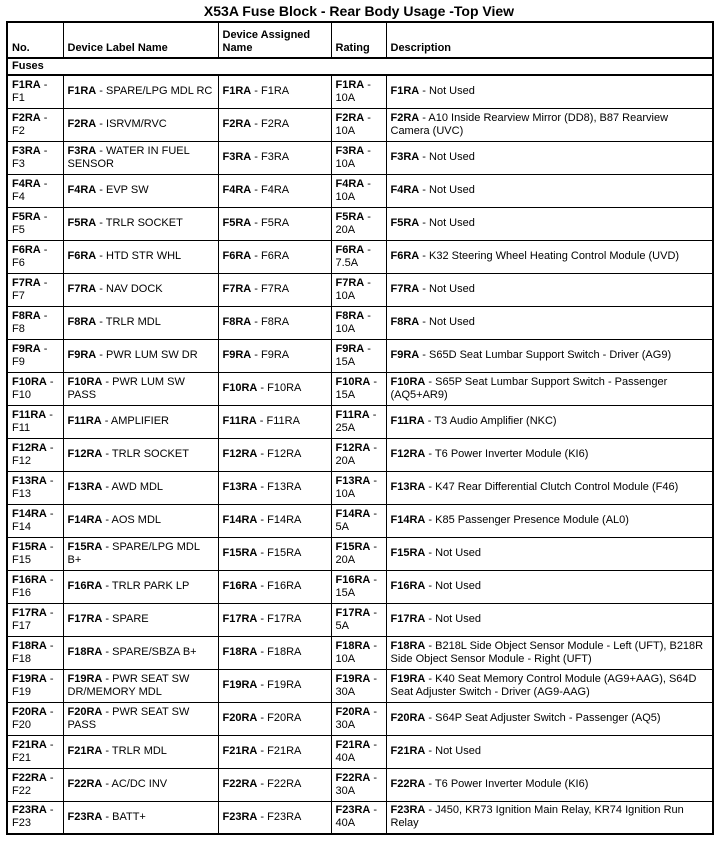 This screenshot has width=718, height=842. Describe the element at coordinates (358, 487) in the screenshot. I see `cell-rating: F13RA - 10A` at that location.